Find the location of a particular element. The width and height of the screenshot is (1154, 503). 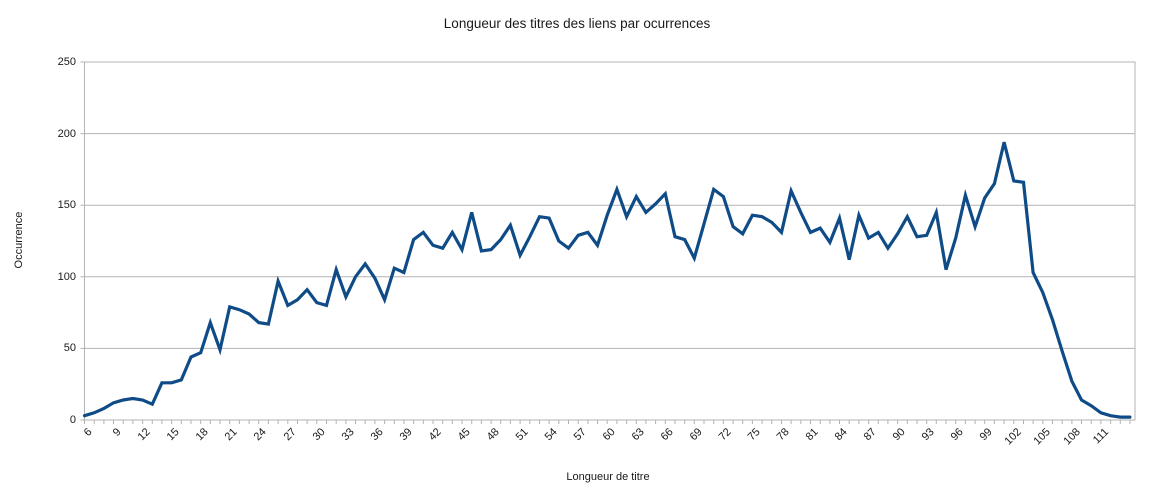

y-tick-label: 150 is located at coordinates (66, 205).